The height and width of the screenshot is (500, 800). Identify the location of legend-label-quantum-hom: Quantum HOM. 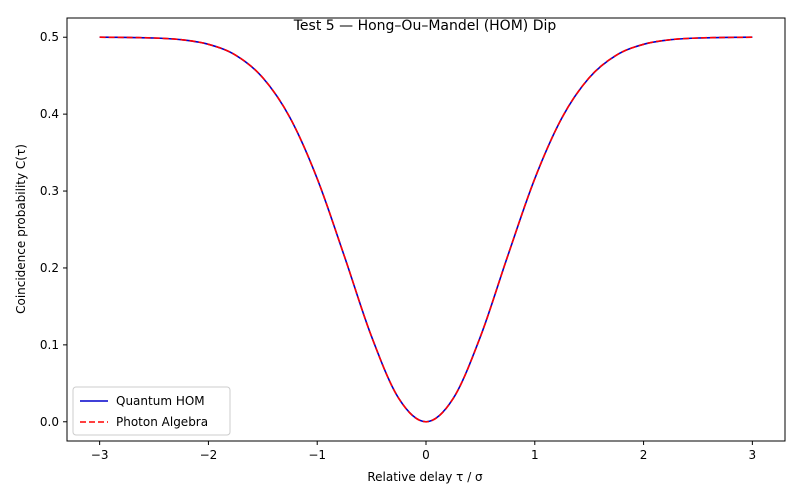
(160, 401).